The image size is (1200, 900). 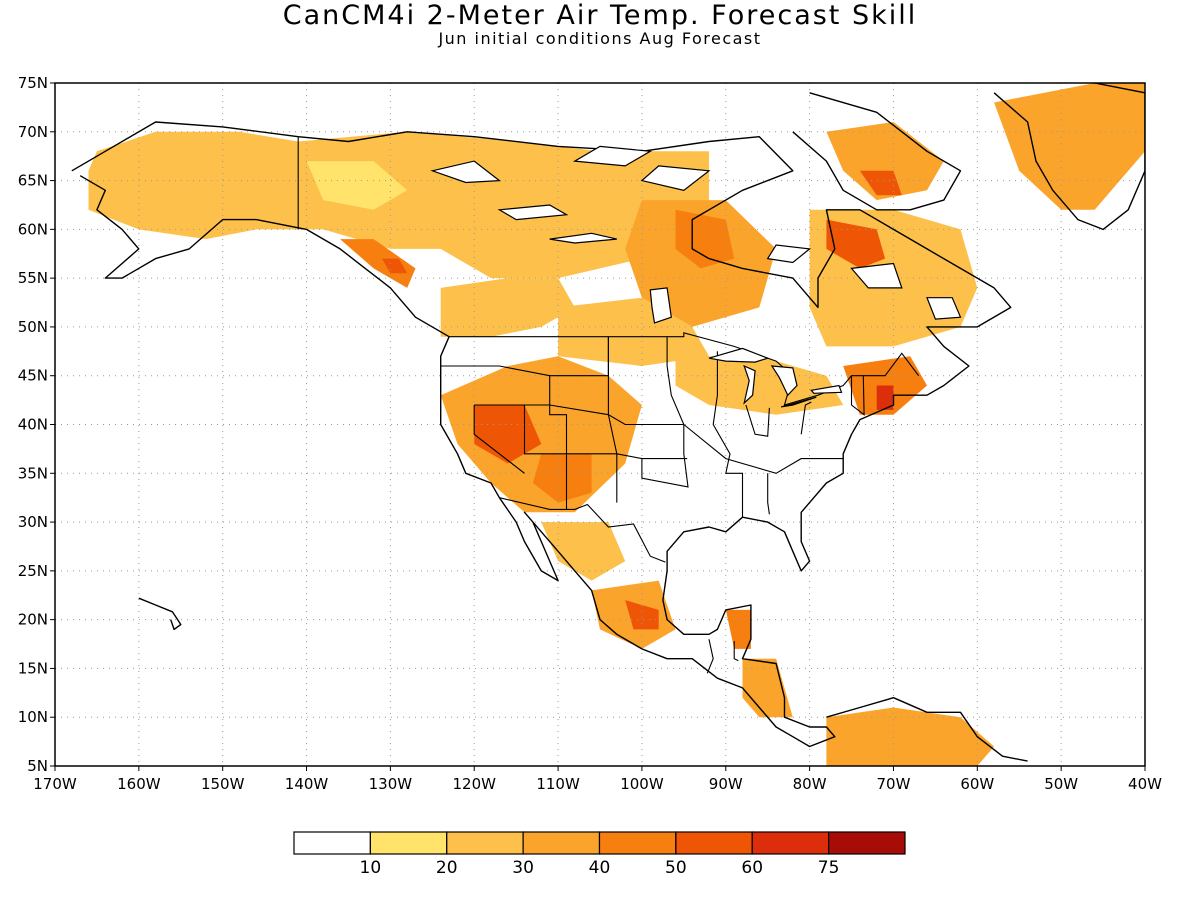 What do you see at coordinates (33, 571) in the screenshot?
I see `lat-tick-label: 25N` at bounding box center [33, 571].